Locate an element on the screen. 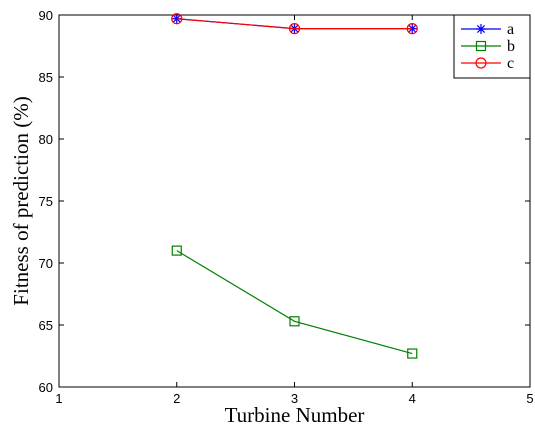 Image resolution: width=535 pixels, height=432 pixels. legend-label: a is located at coordinates (510, 29).